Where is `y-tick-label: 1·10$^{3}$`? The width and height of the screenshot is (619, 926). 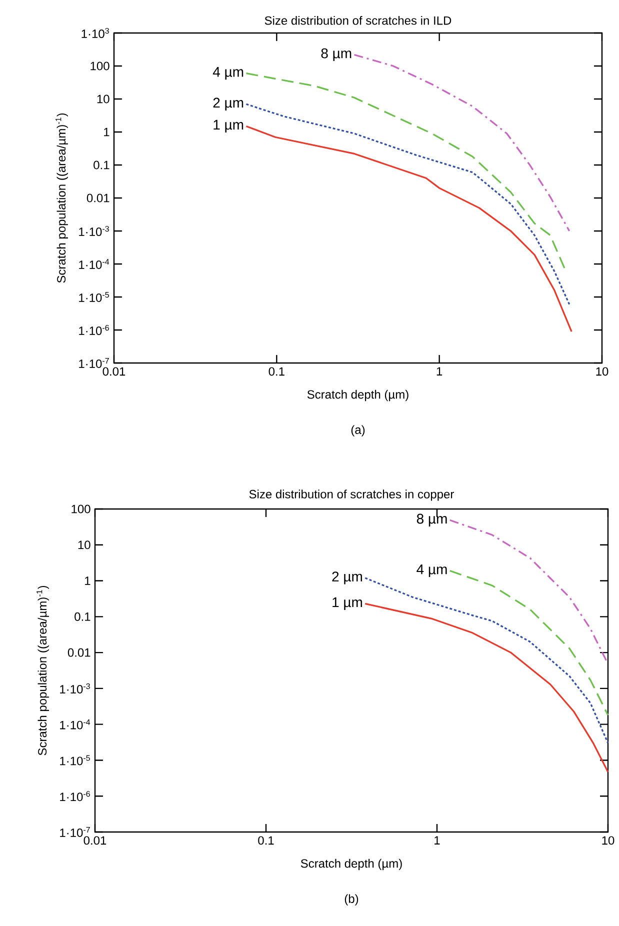
y-tick-label: 1·10$^{3}$ is located at coordinates (96, 33).